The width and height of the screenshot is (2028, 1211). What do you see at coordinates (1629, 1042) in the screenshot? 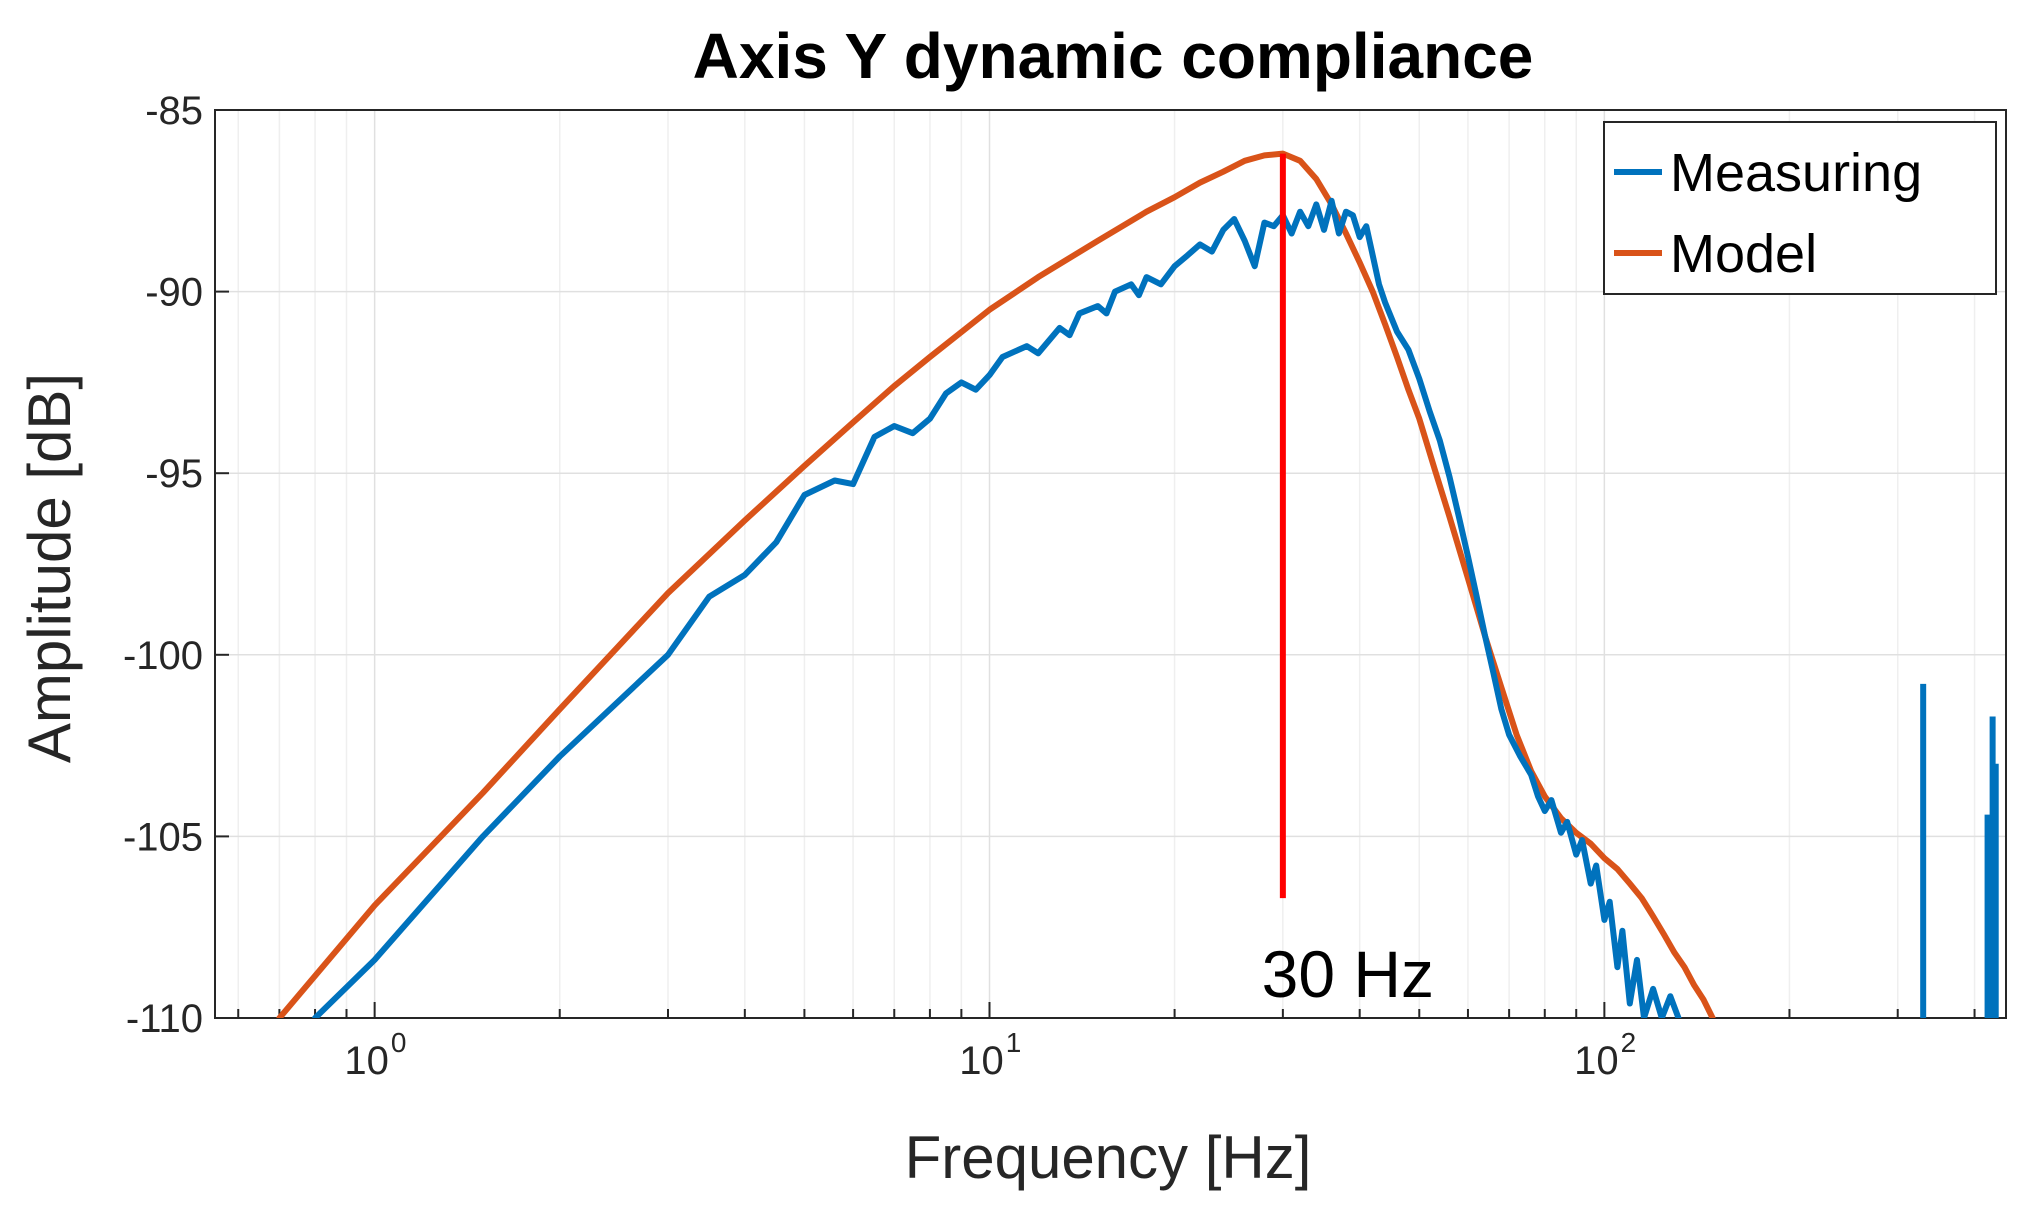
I see `x-tick-exponent: 2` at bounding box center [1629, 1042].